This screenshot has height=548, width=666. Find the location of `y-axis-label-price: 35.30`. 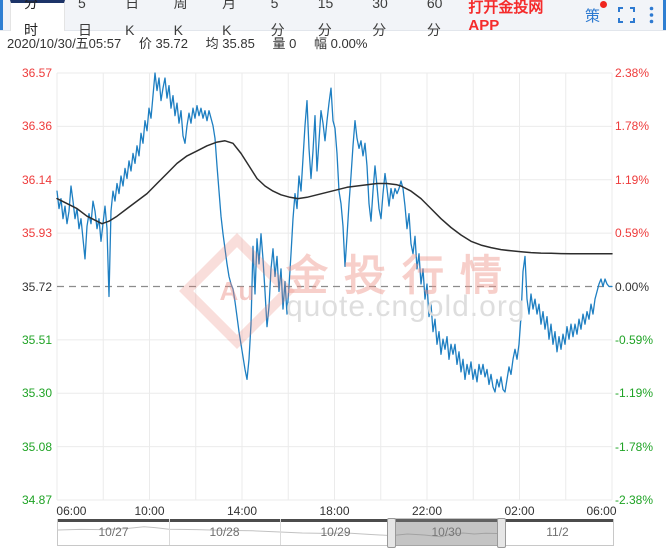

y-axis-label-price: 35.30 is located at coordinates (36, 393).